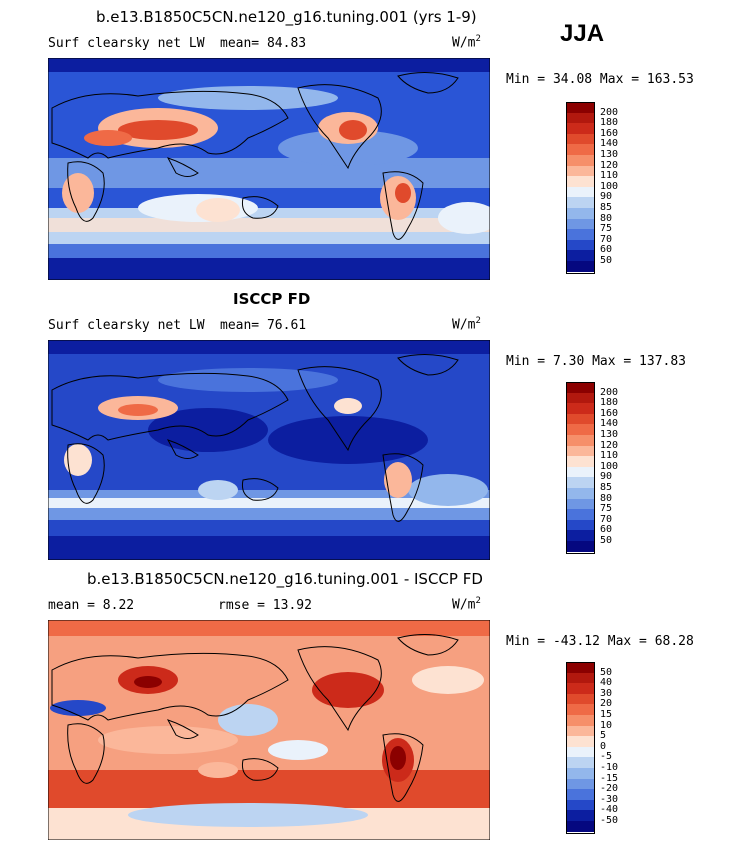 This screenshot has height=847, width=733. What do you see at coordinates (609, 799) in the screenshot?
I see `colorbar-tick-label: -30` at bounding box center [609, 799].